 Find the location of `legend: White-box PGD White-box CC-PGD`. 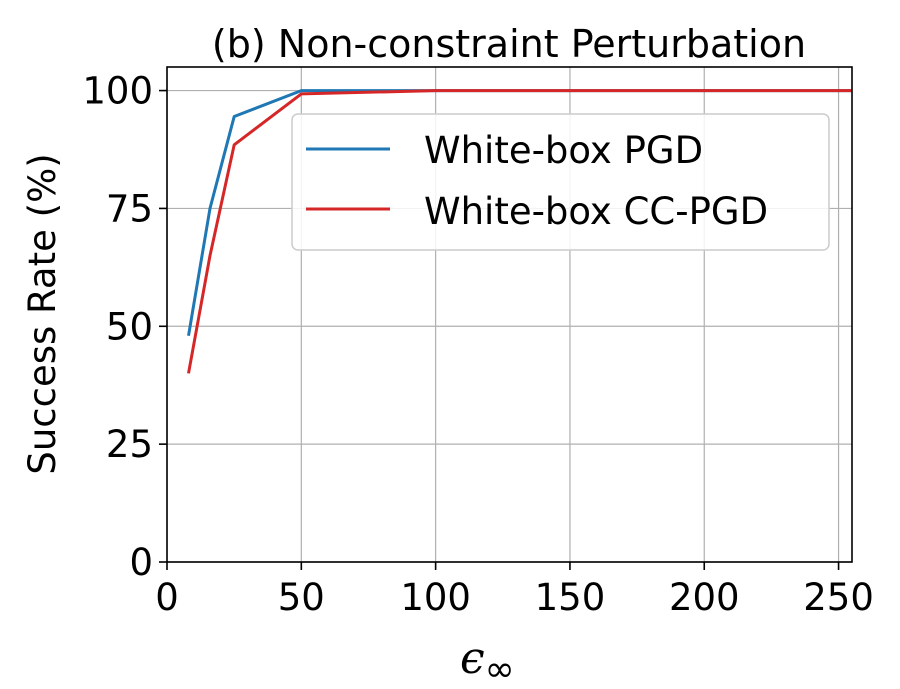

legend: White-box PGD White-box CC-PGD is located at coordinates (560, 182).